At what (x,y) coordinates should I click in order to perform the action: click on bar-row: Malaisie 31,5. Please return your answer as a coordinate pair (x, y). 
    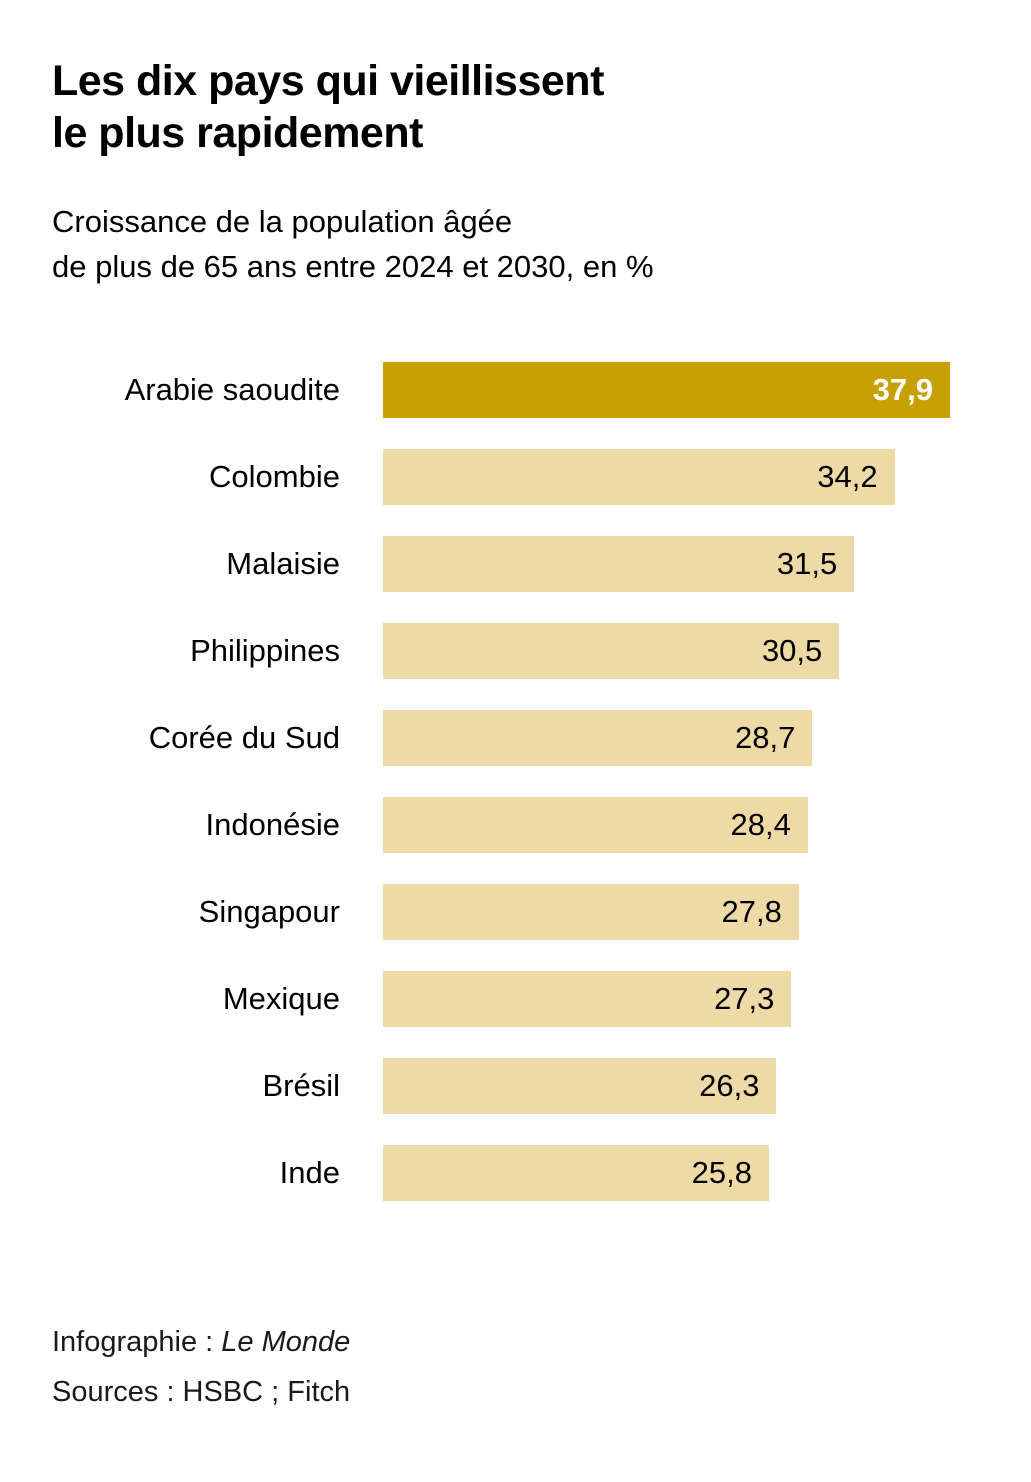
    Looking at the image, I should click on (515, 563).